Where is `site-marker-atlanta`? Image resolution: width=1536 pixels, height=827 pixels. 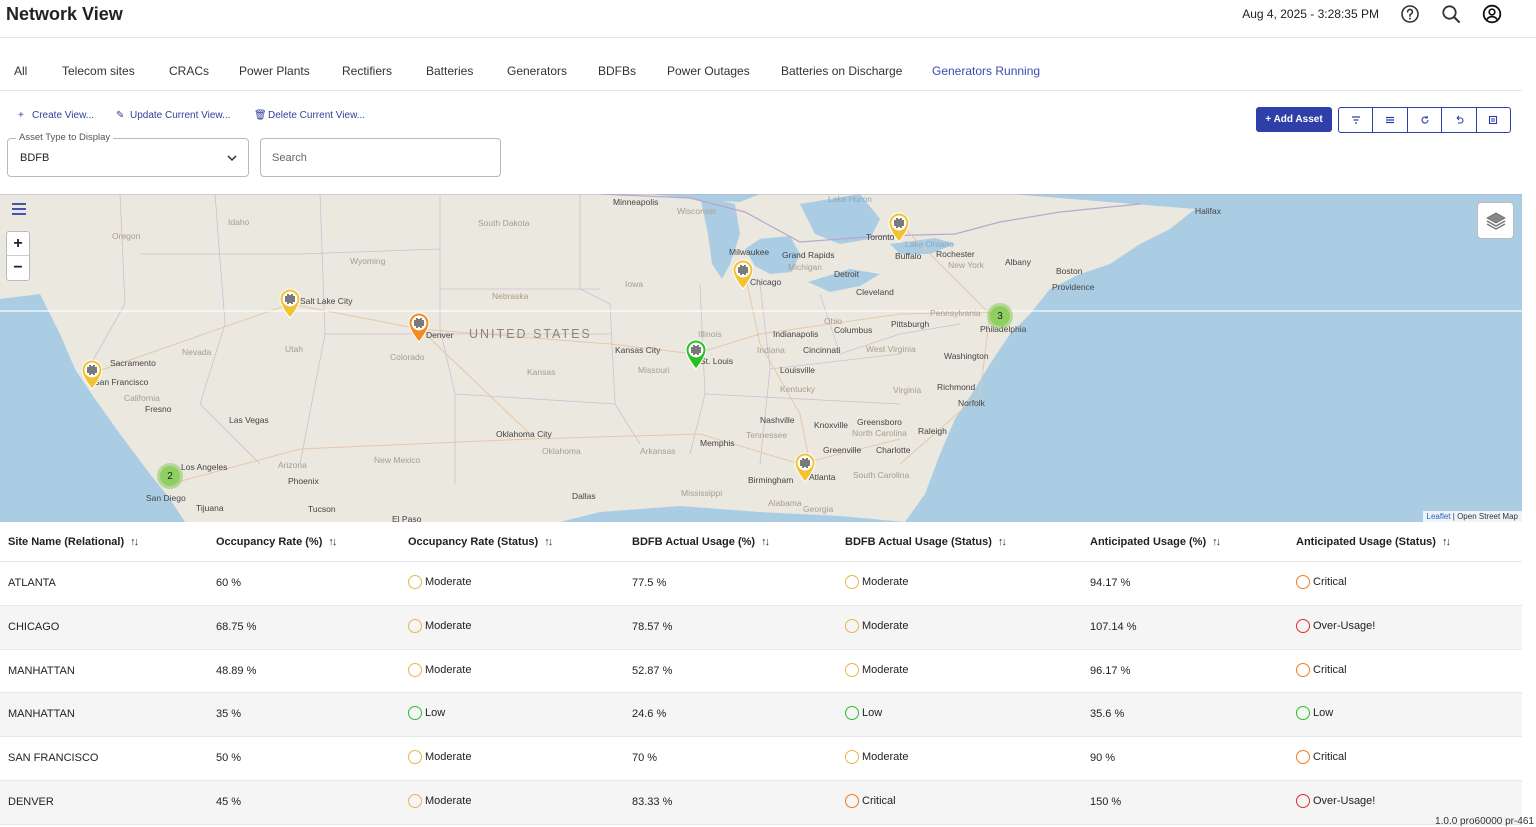 site-marker-atlanta is located at coordinates (805, 467).